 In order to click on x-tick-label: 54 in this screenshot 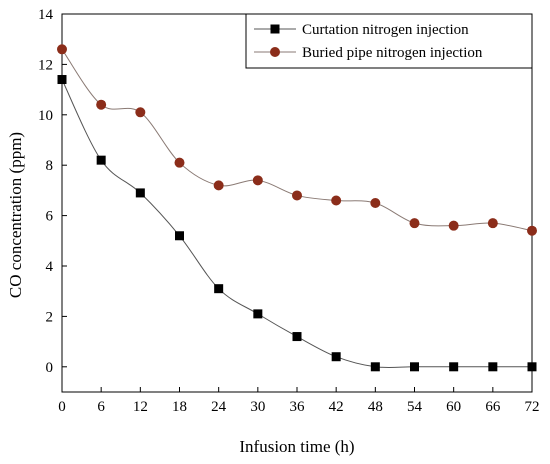, I will do `click(415, 407)`.